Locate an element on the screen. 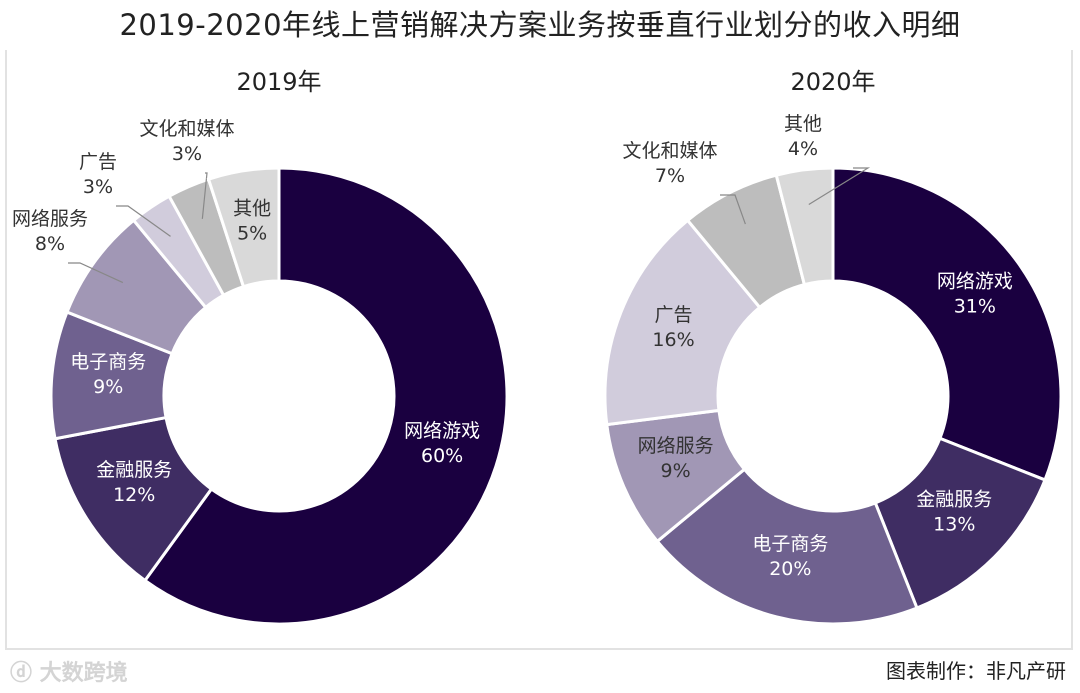 This screenshot has height=693, width=1080. chart-source: 图表制作：非凡产研 is located at coordinates (976, 671).